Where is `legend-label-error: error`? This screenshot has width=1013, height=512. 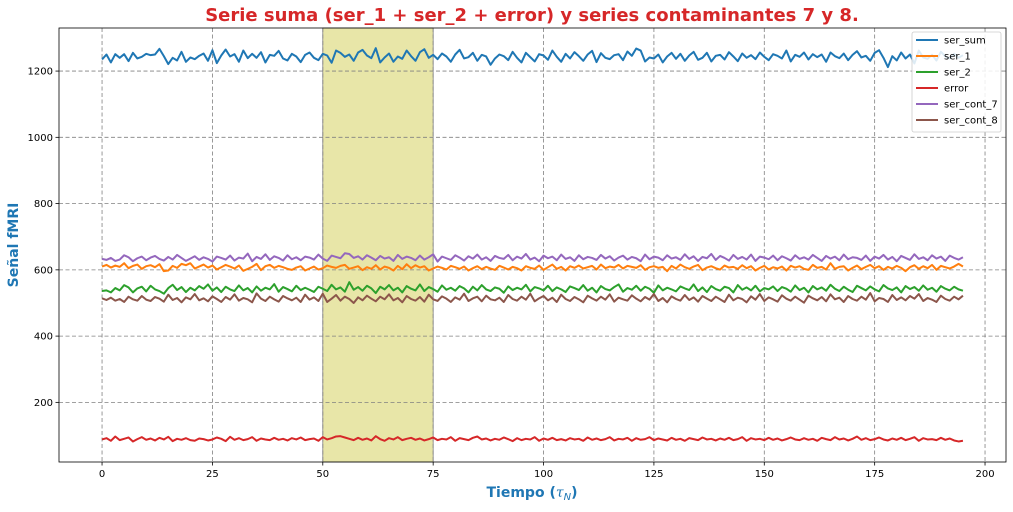 legend-label-error: error is located at coordinates (956, 89).